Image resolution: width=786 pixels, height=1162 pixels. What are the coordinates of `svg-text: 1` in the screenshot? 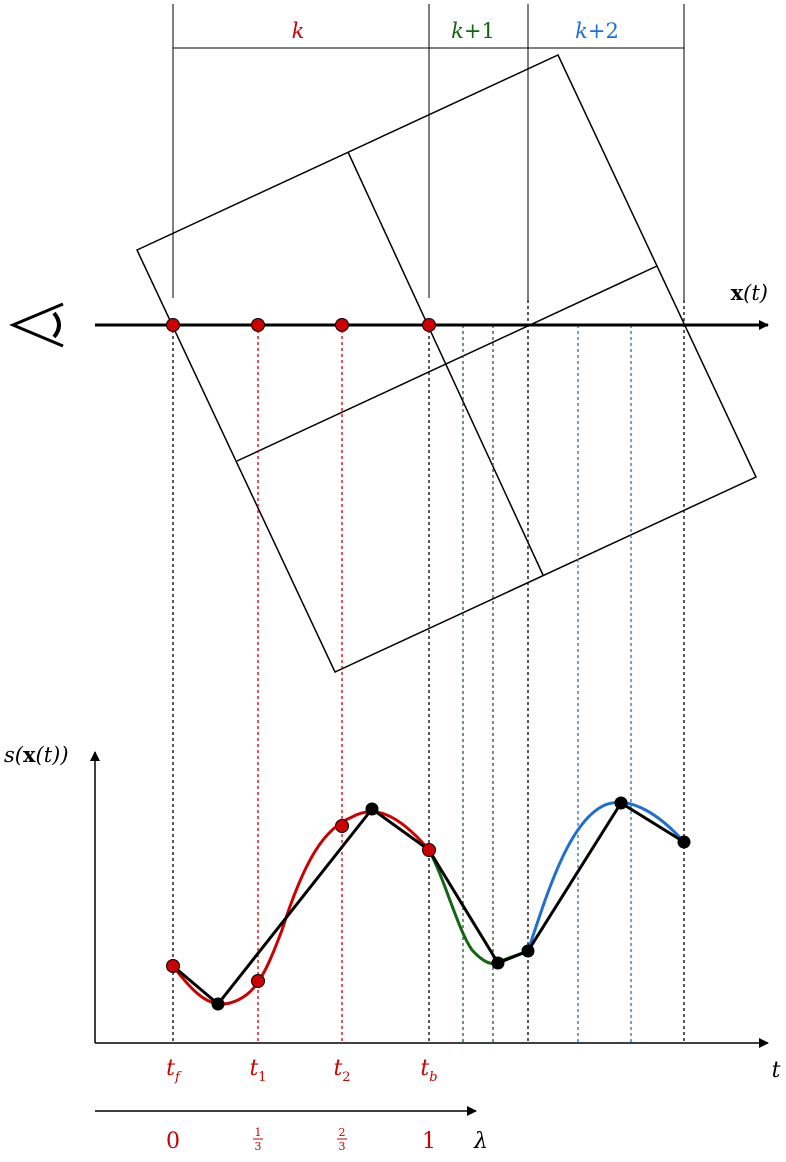 It's located at (258, 1132).